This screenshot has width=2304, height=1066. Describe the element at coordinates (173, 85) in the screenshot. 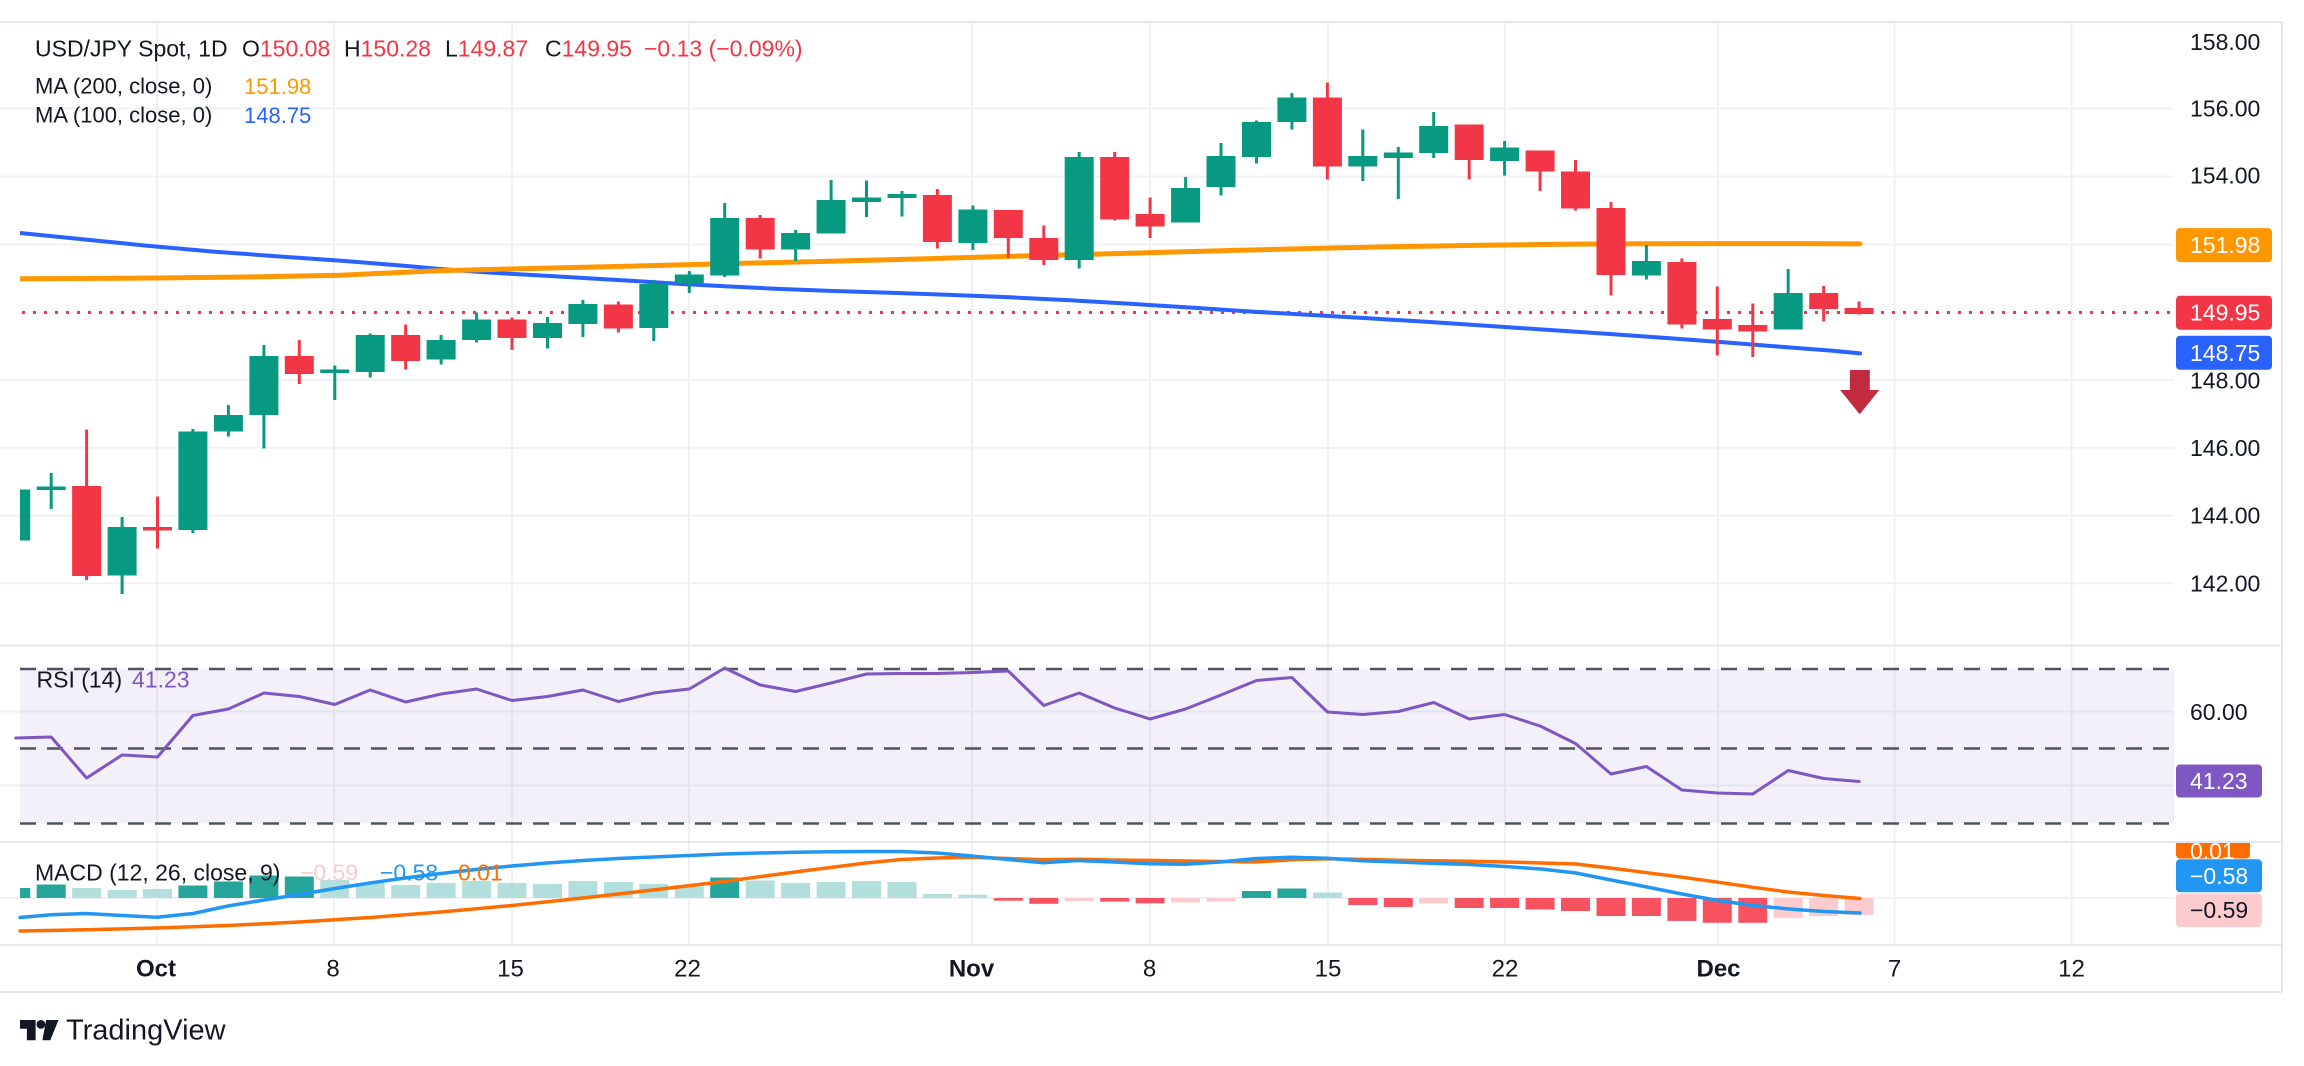

I see `svg-text: MA (200, close, 0) 151.98` at that location.